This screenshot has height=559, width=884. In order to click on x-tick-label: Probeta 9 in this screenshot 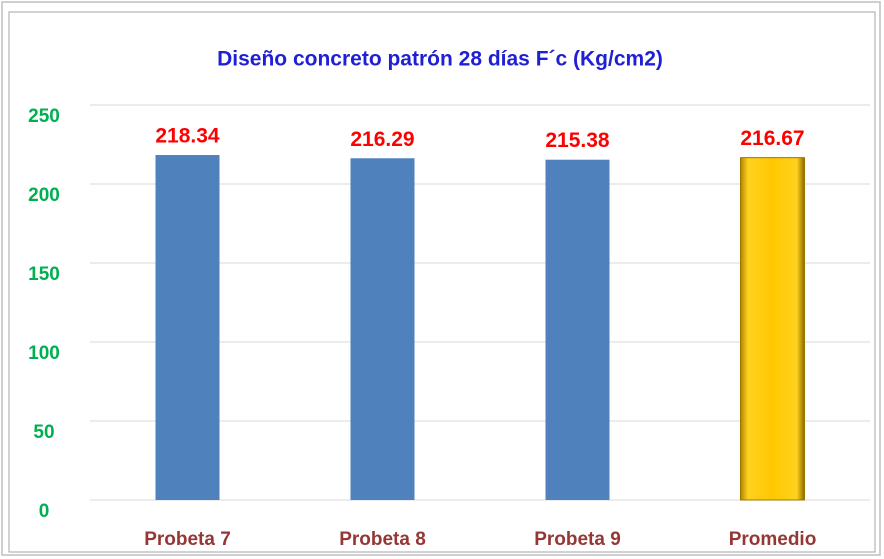, I will do `click(577, 539)`.